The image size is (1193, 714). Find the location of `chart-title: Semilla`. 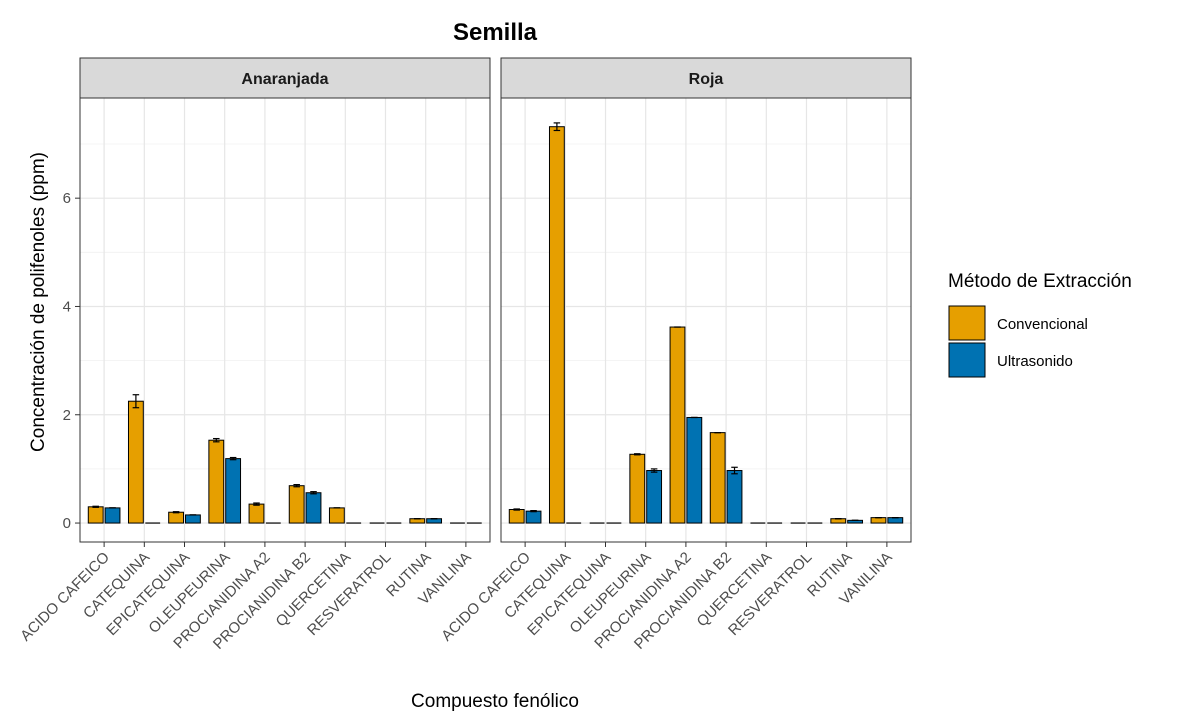

chart-title: Semilla is located at coordinates (495, 32).